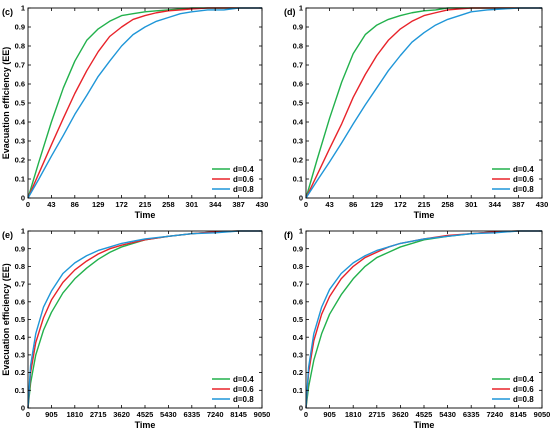 The width and height of the screenshot is (550, 444). What do you see at coordinates (51, 204) in the screenshot?
I see `x-tick-label: 43` at bounding box center [51, 204].